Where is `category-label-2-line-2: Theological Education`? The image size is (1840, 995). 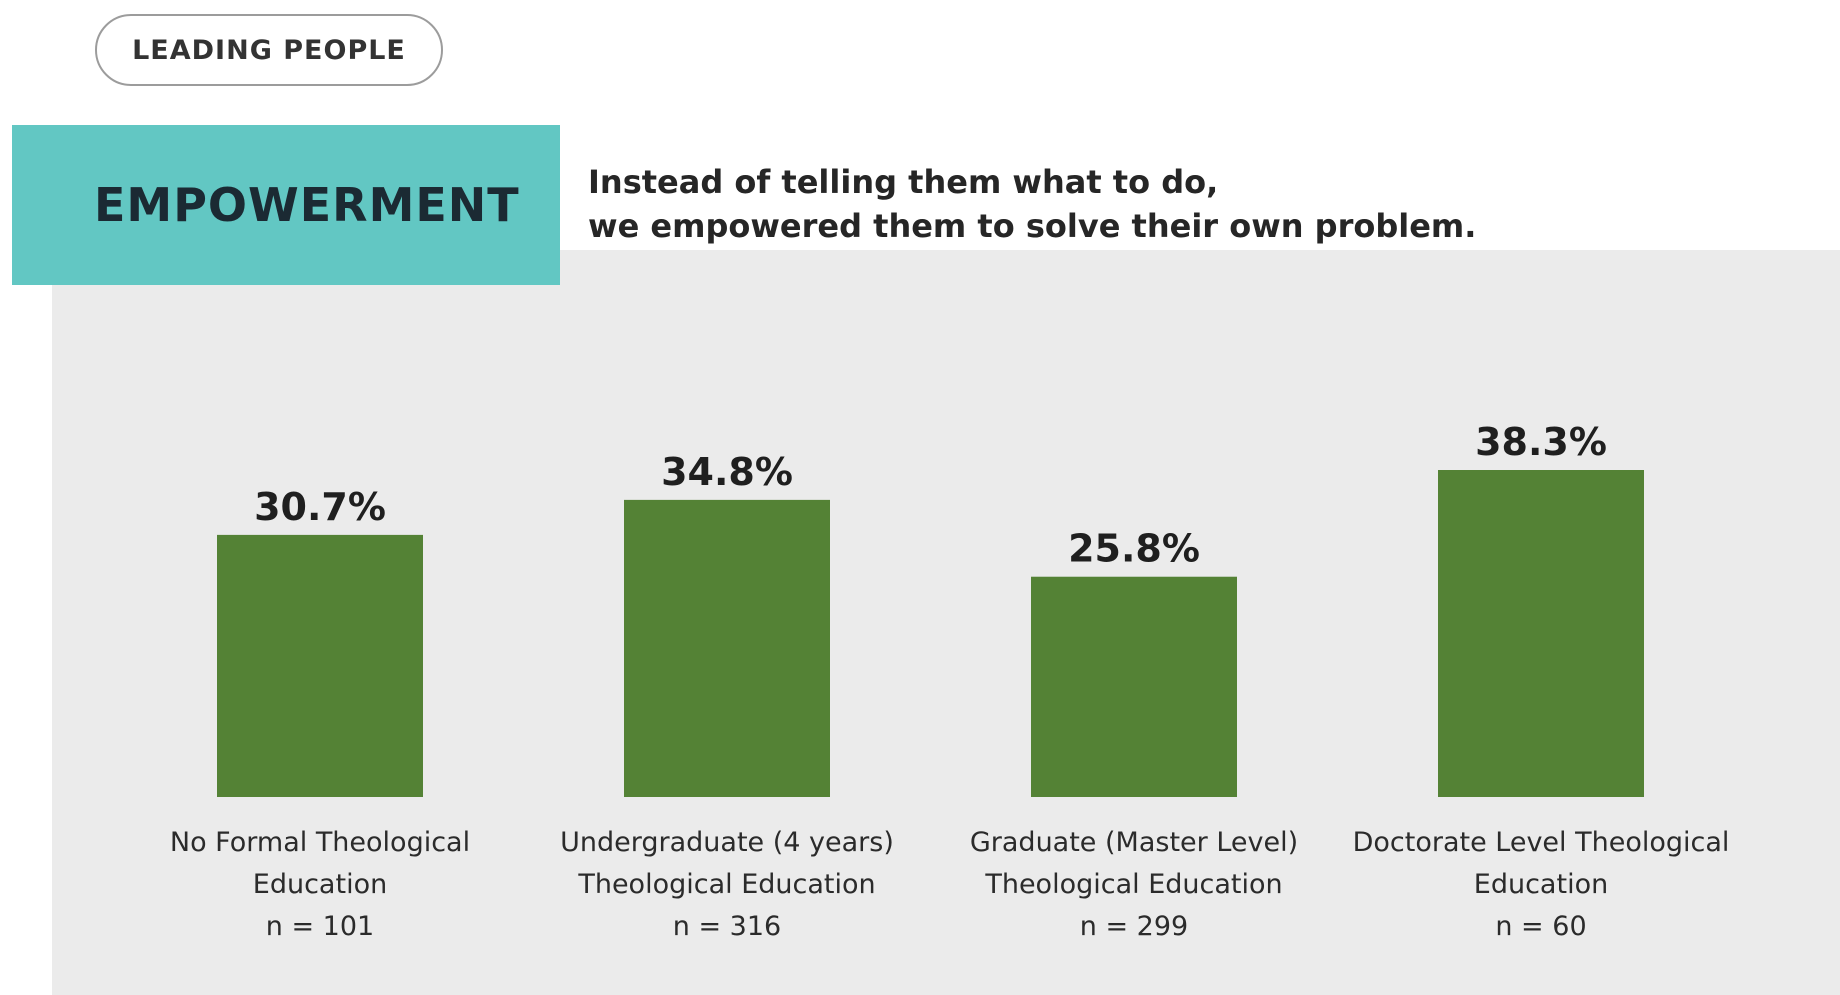 category-label-2-line-2: Theological Education is located at coordinates (726, 884).